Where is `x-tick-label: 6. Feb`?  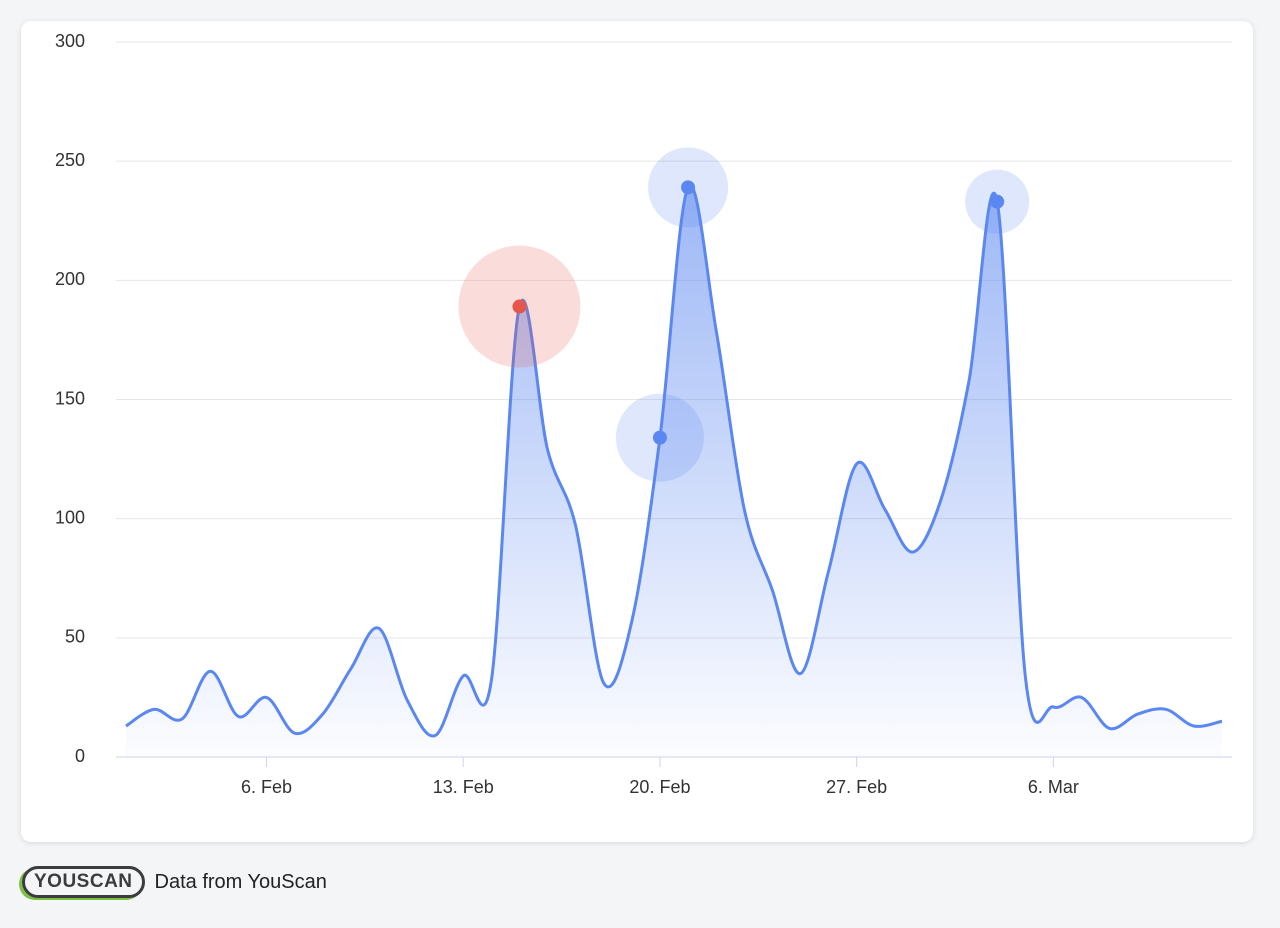
x-tick-label: 6. Feb is located at coordinates (266, 787).